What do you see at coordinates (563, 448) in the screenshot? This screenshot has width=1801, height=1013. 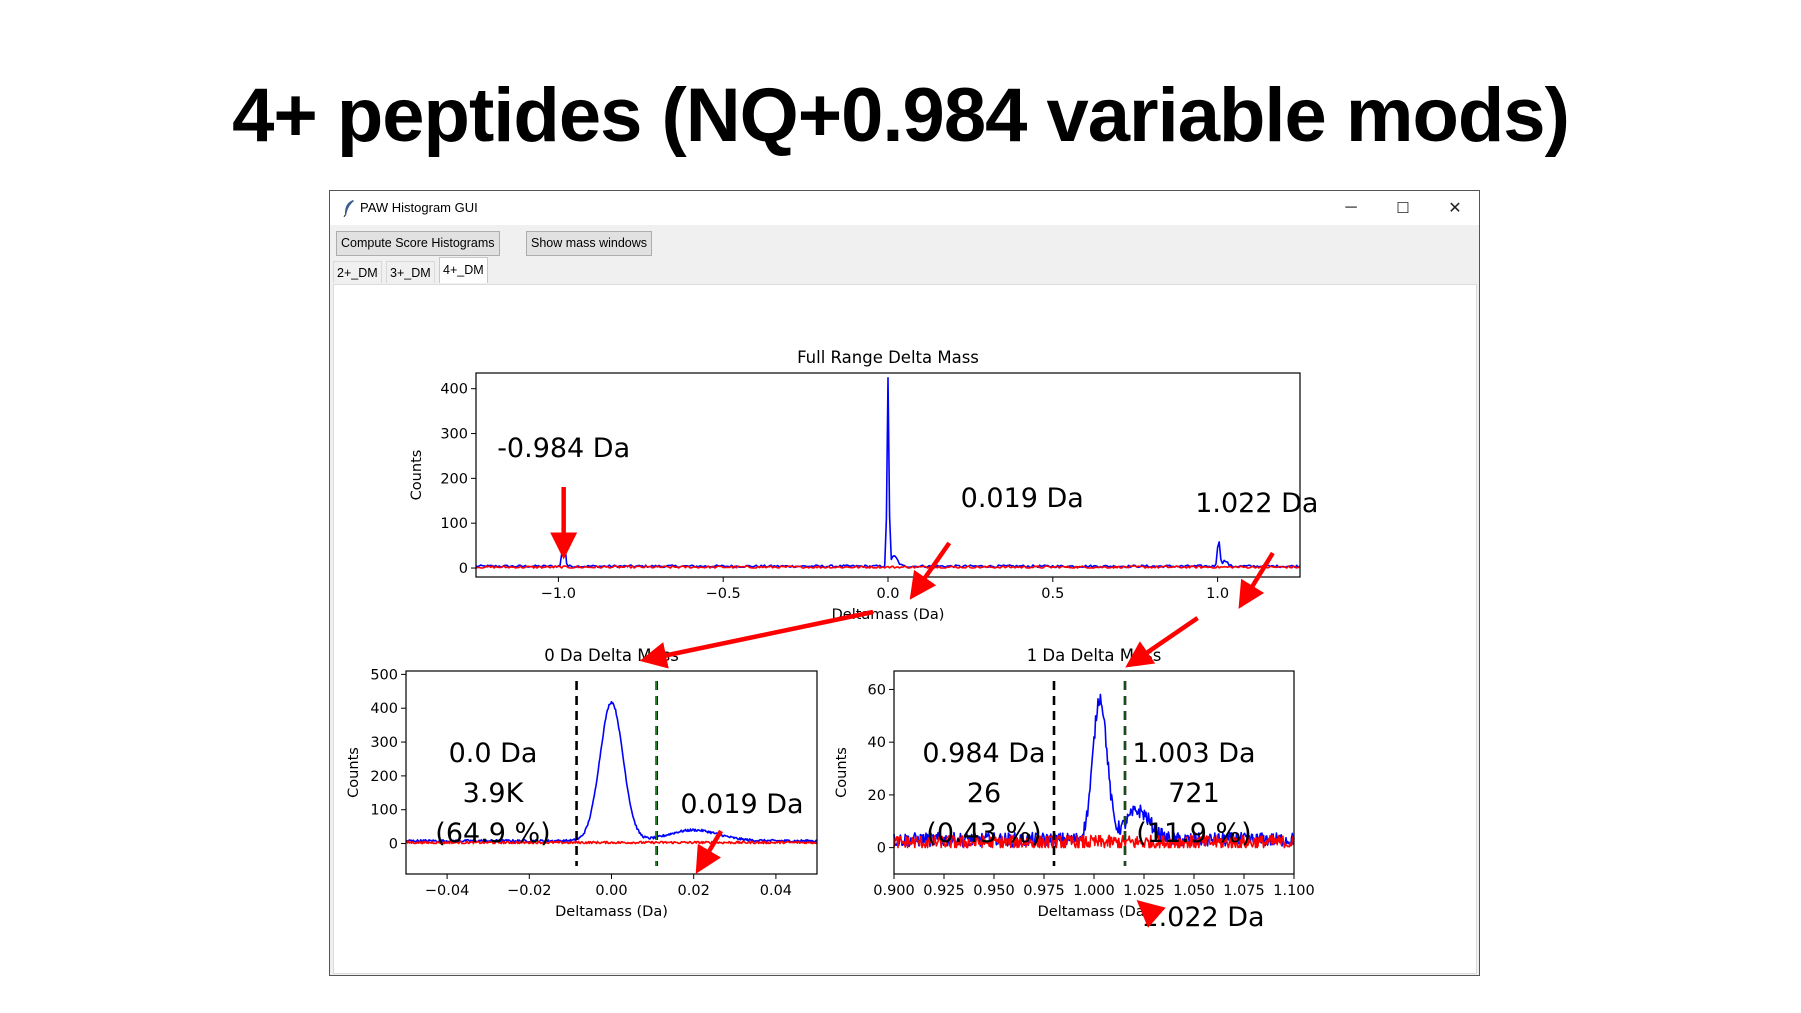 I see `annotation-label: -0.984 Da` at bounding box center [563, 448].